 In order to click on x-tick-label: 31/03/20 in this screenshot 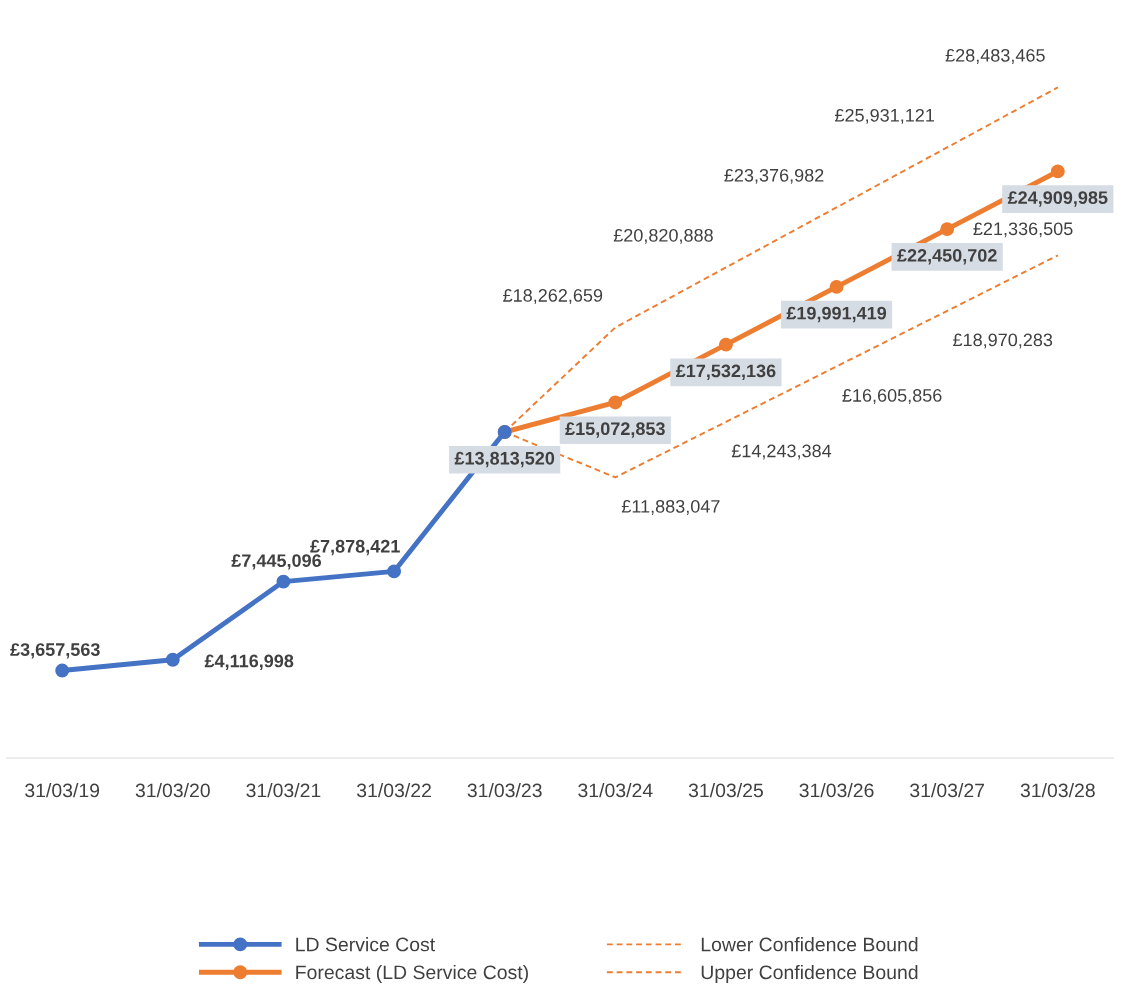, I will do `click(172, 790)`.